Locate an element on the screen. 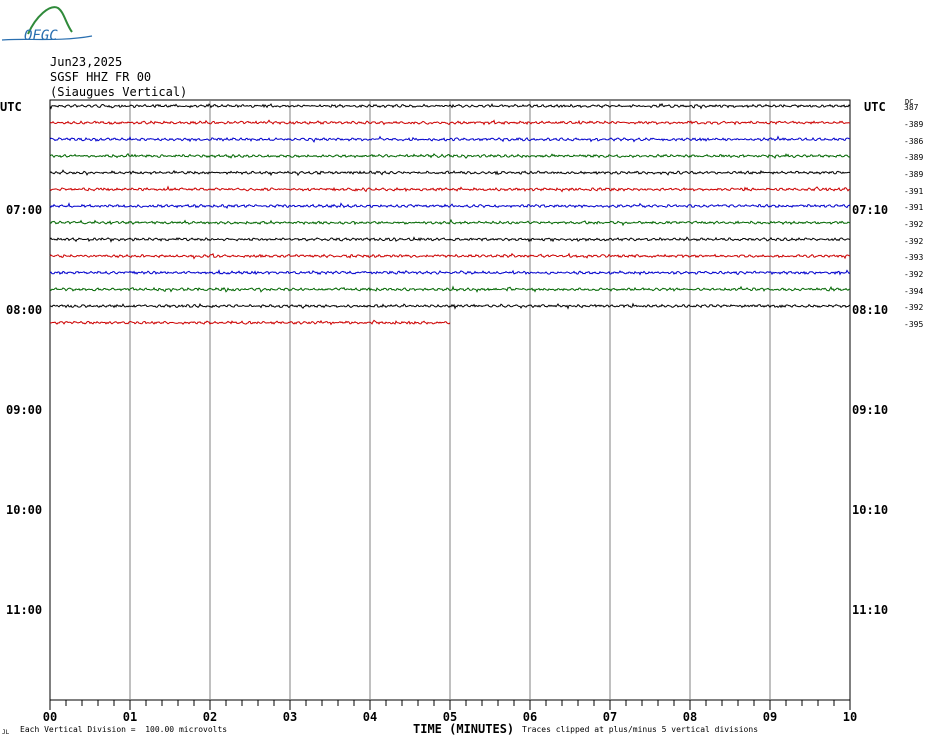 The height and width of the screenshot is (744, 930). dc-value: -394 is located at coordinates (914, 291).